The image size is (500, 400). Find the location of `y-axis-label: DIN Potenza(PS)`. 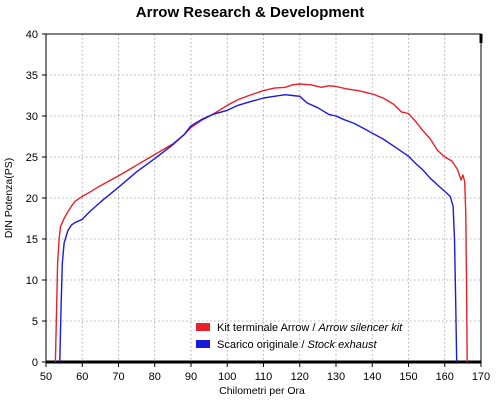

y-axis-label: DIN Potenza(PS) is located at coordinates (9, 198).